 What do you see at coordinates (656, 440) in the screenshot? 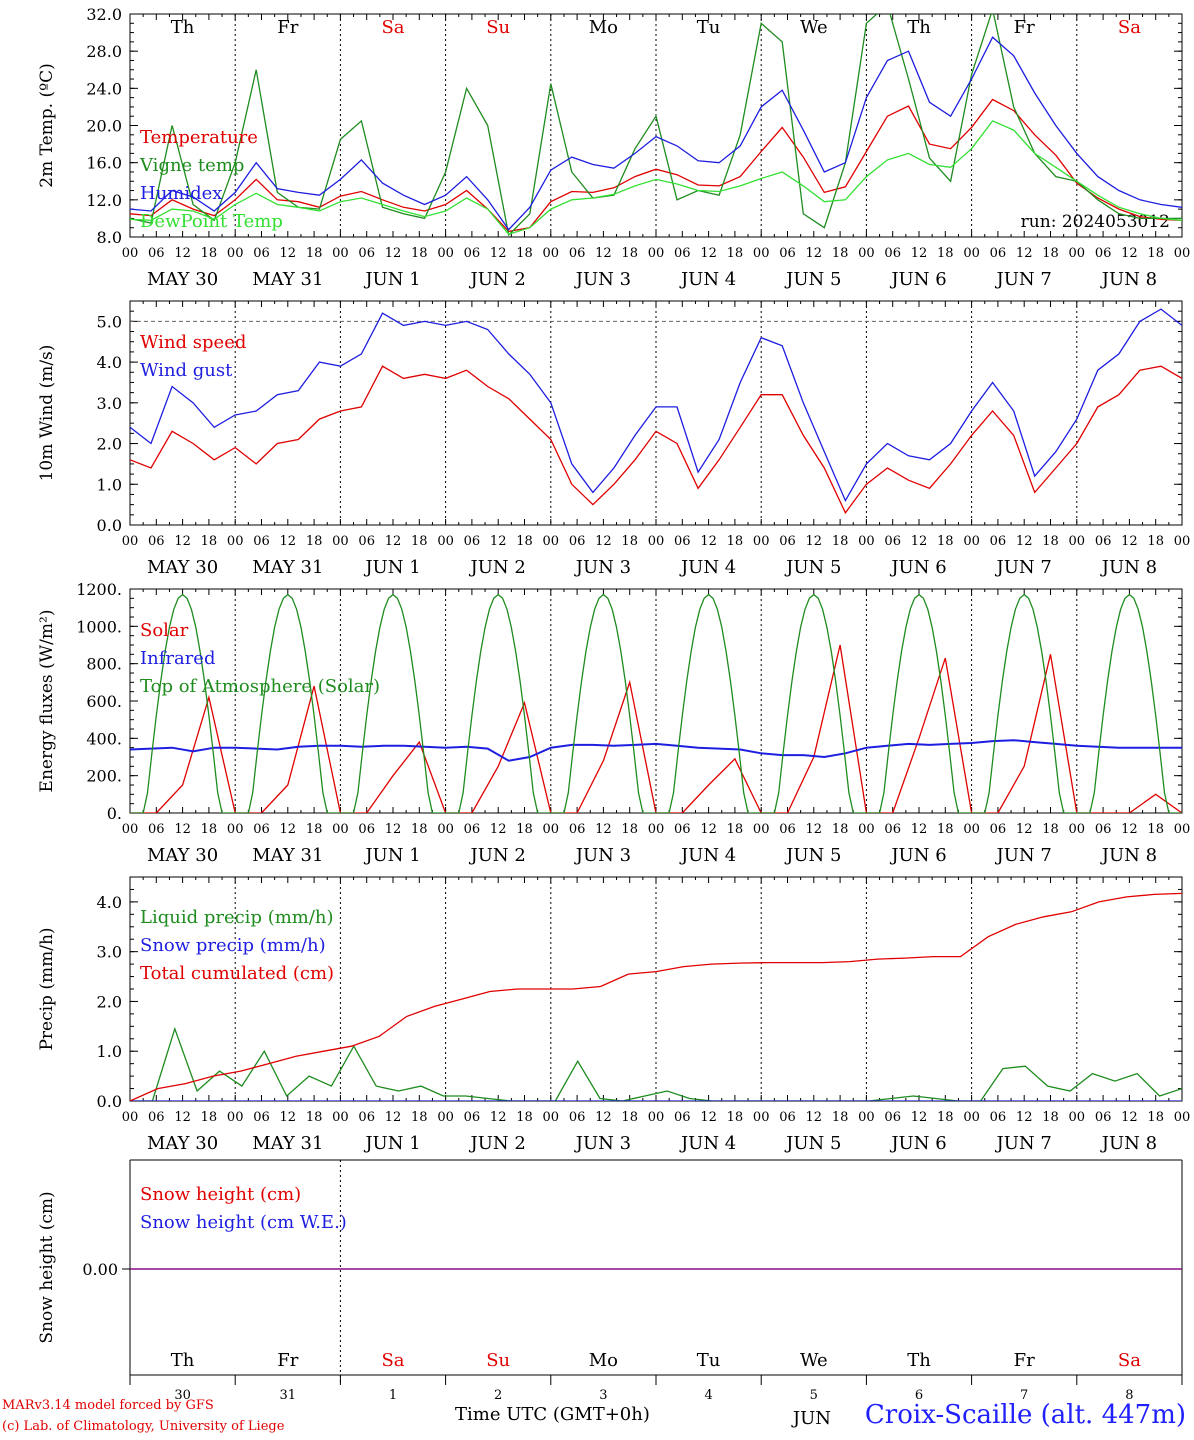
I see `series-line-wind-speed` at bounding box center [656, 440].